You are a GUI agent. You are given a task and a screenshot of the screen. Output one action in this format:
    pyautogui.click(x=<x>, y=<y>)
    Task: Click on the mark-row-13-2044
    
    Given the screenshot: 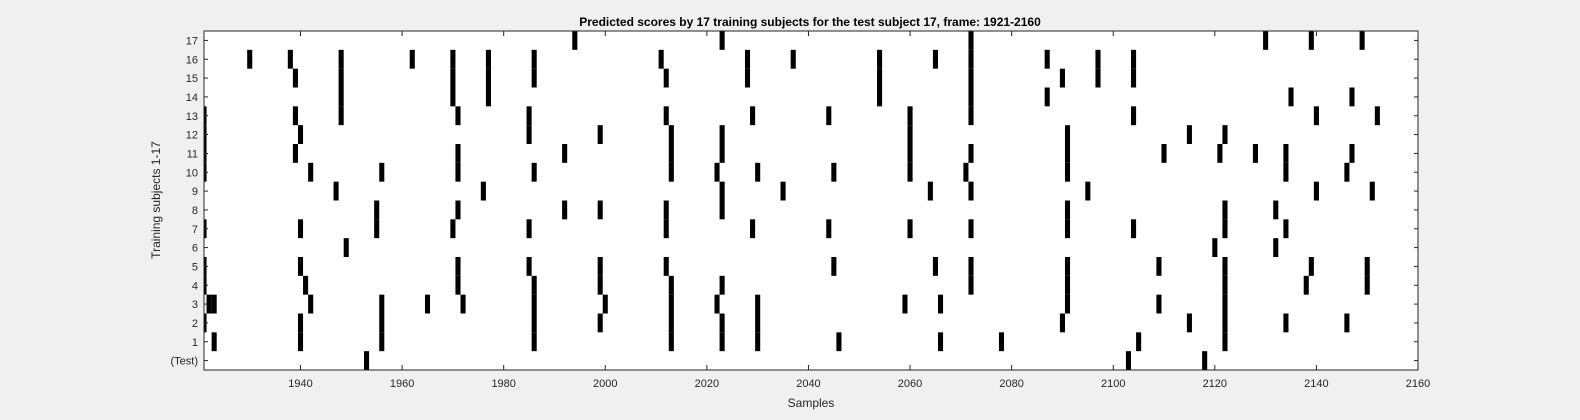 What is the action you would take?
    pyautogui.click(x=829, y=116)
    